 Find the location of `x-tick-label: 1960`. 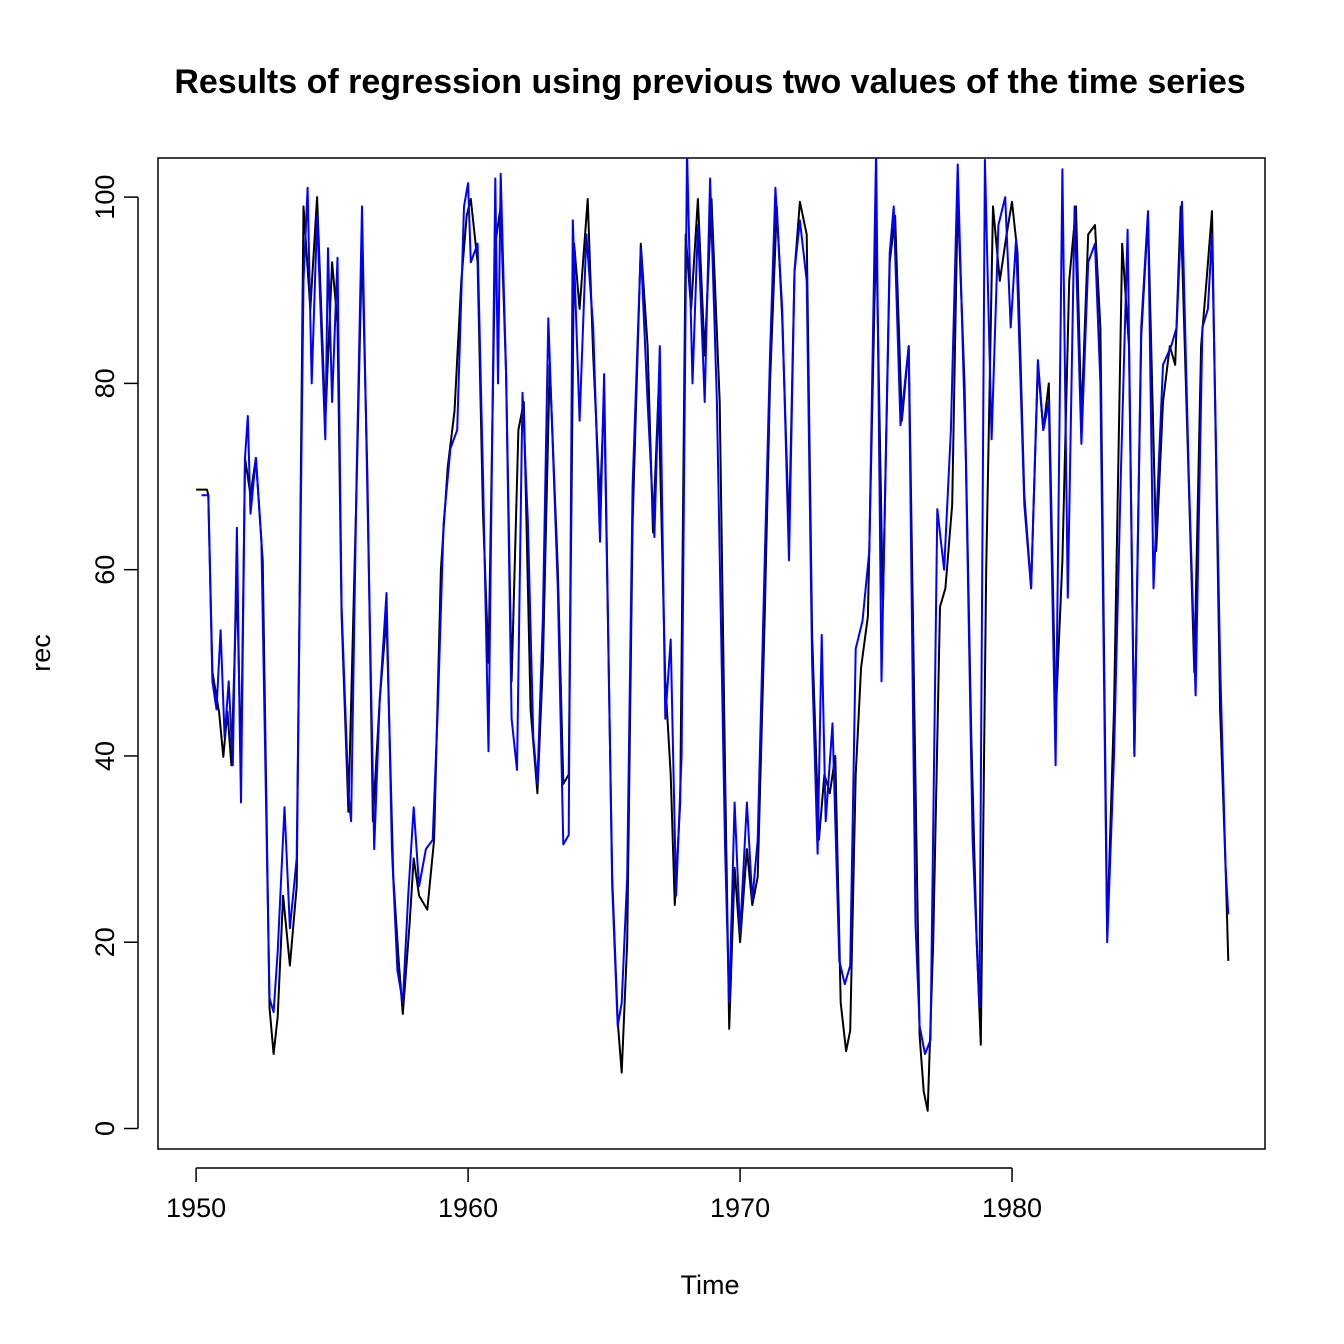

x-tick-label: 1960 is located at coordinates (468, 1208).